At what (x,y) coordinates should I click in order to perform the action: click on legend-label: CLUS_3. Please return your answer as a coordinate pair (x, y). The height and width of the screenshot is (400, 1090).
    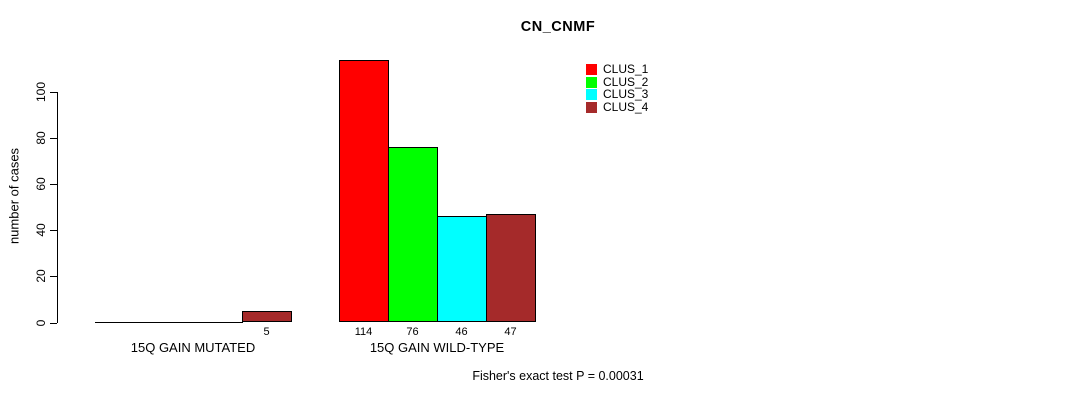
    Looking at the image, I should click on (626, 94).